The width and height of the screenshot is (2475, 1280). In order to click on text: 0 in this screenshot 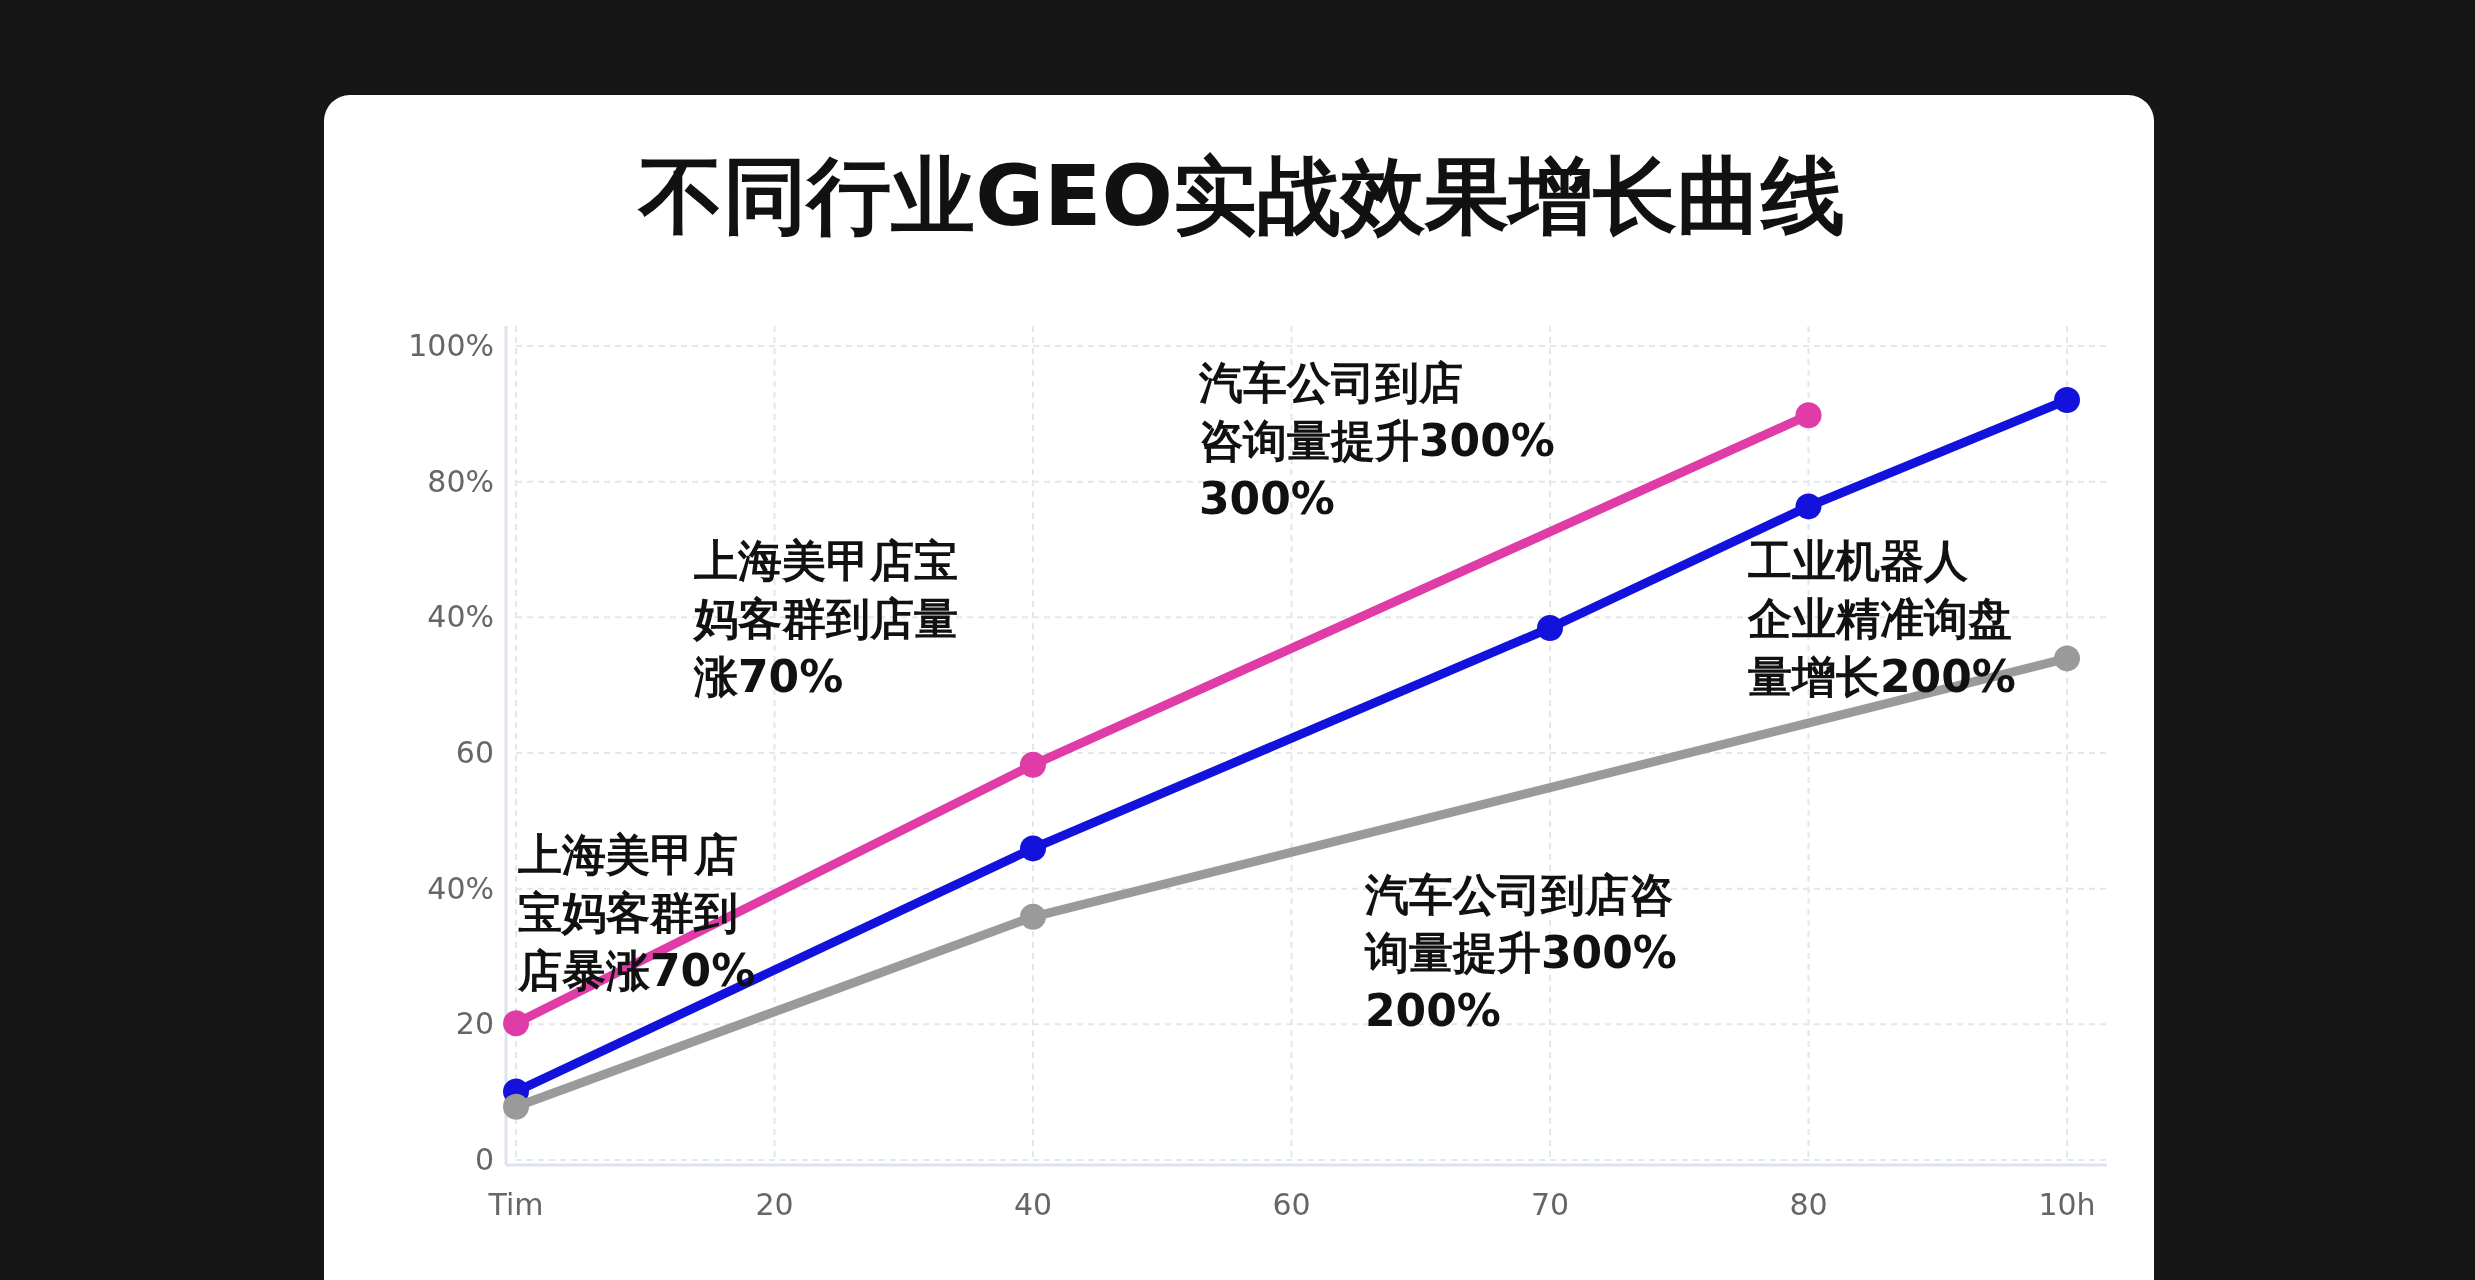, I will do `click(484, 1159)`.